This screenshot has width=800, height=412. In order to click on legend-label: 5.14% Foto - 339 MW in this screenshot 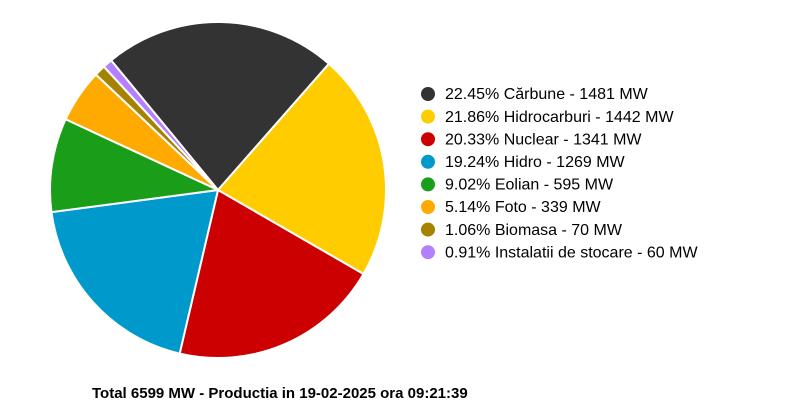, I will do `click(523, 207)`.